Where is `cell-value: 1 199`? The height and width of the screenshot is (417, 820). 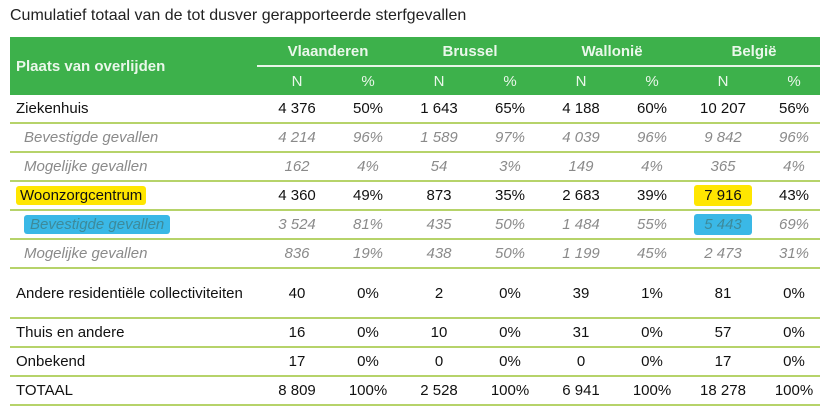
cell-value: 1 199 is located at coordinates (581, 254).